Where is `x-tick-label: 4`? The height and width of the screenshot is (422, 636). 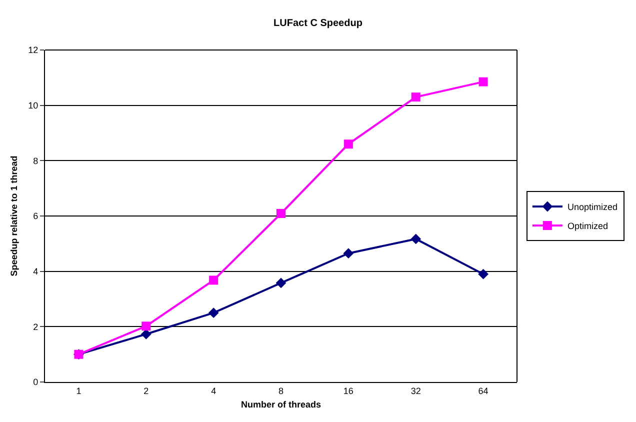
x-tick-label: 4 is located at coordinates (213, 391).